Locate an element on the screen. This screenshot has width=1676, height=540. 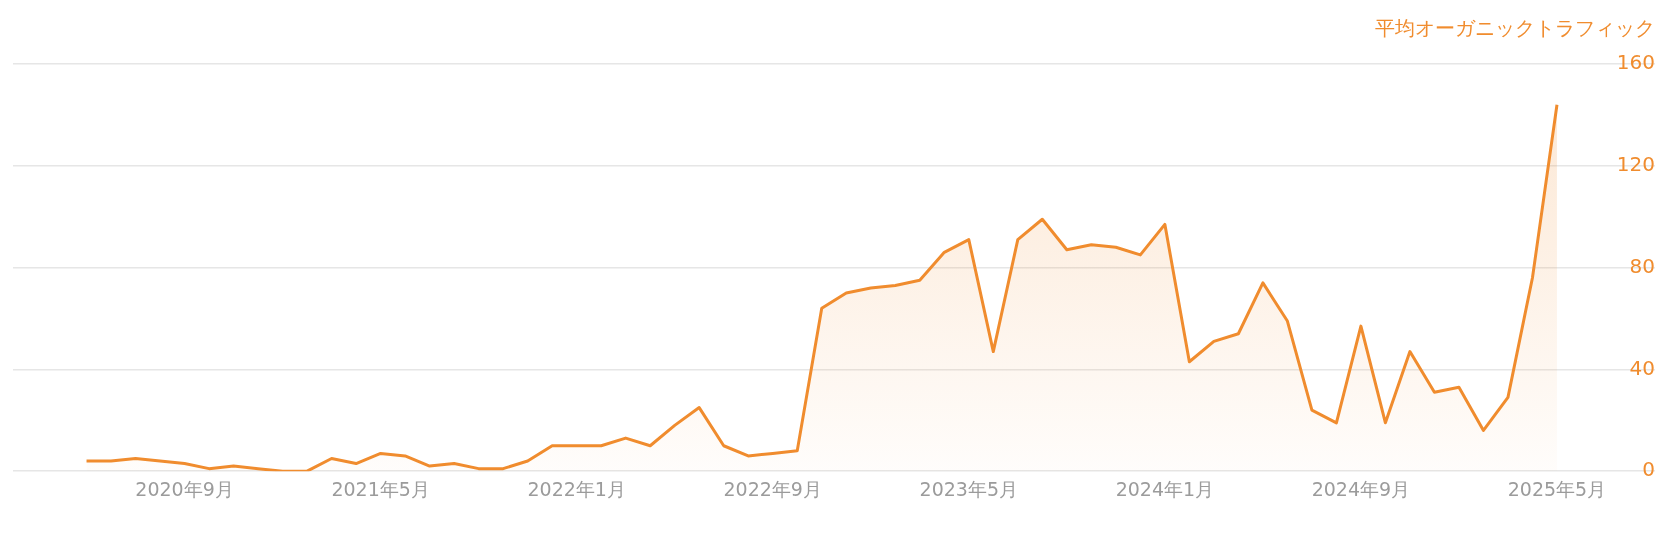
x-tick-label: 2024年1月 is located at coordinates (1165, 488).